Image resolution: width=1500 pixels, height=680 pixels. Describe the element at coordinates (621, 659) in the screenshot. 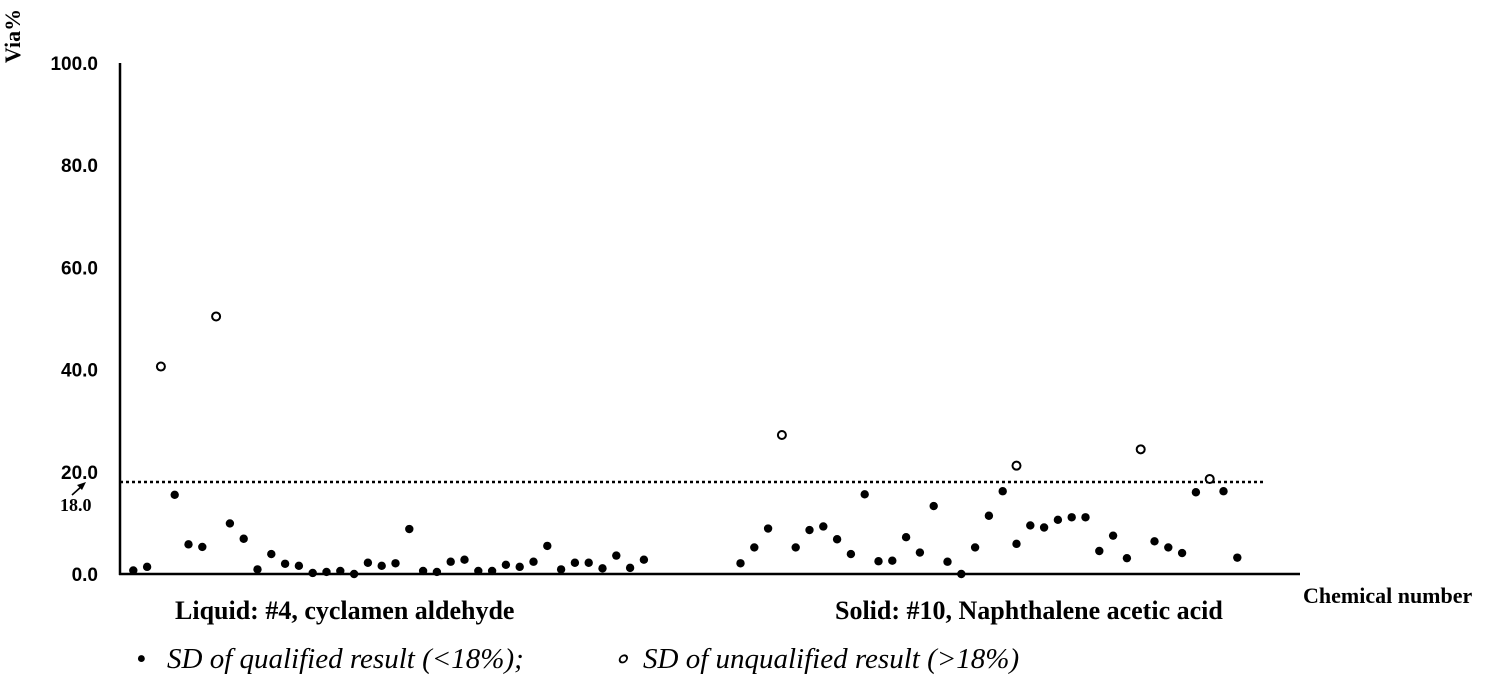

I see `legend-unqualified-marker: ∘` at that location.